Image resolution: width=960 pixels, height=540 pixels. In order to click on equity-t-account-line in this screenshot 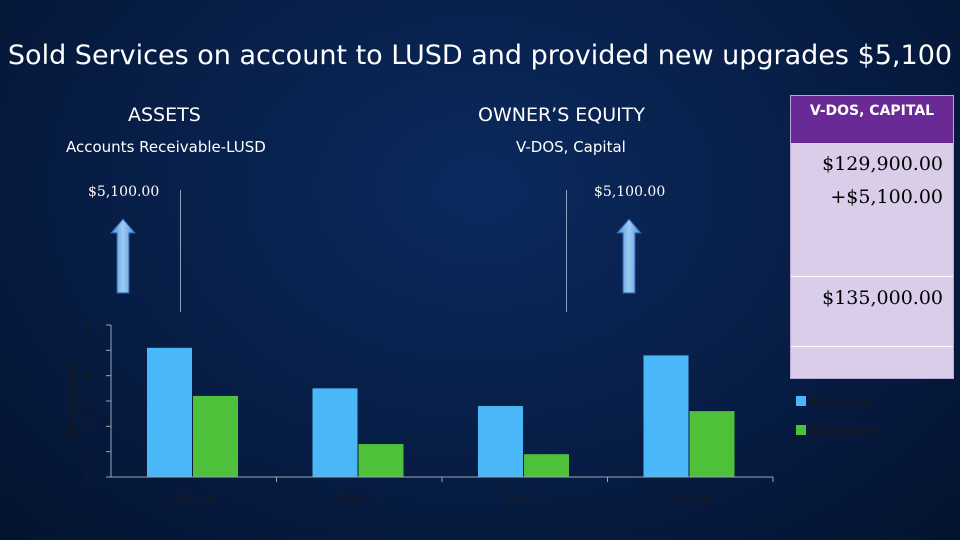, I will do `click(566, 251)`.